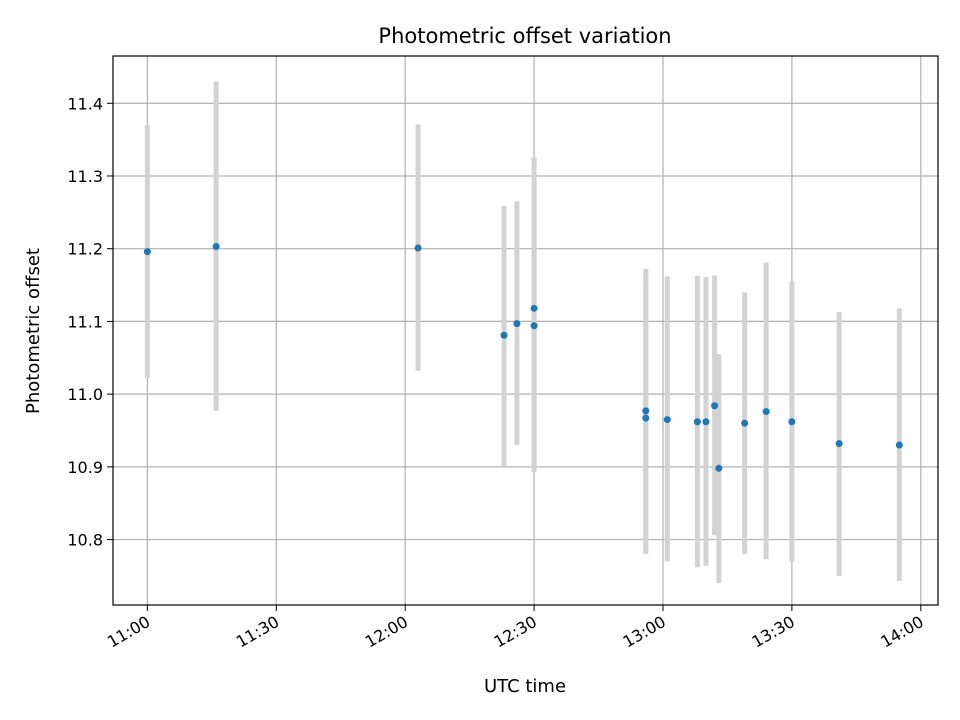  I want to click on chart-title: Photometric offset variation, so click(524, 36).